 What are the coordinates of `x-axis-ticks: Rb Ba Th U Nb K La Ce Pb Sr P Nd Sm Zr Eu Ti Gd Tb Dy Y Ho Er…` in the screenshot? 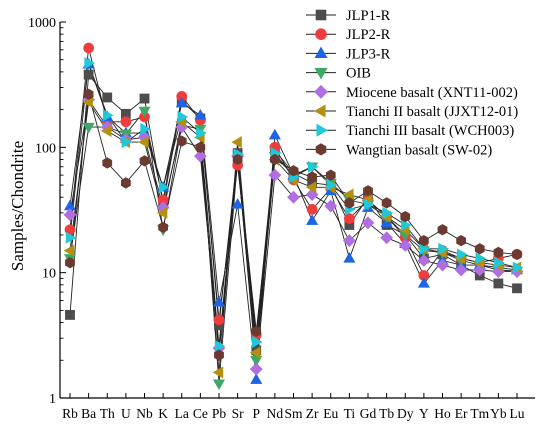 It's located at (293, 407).